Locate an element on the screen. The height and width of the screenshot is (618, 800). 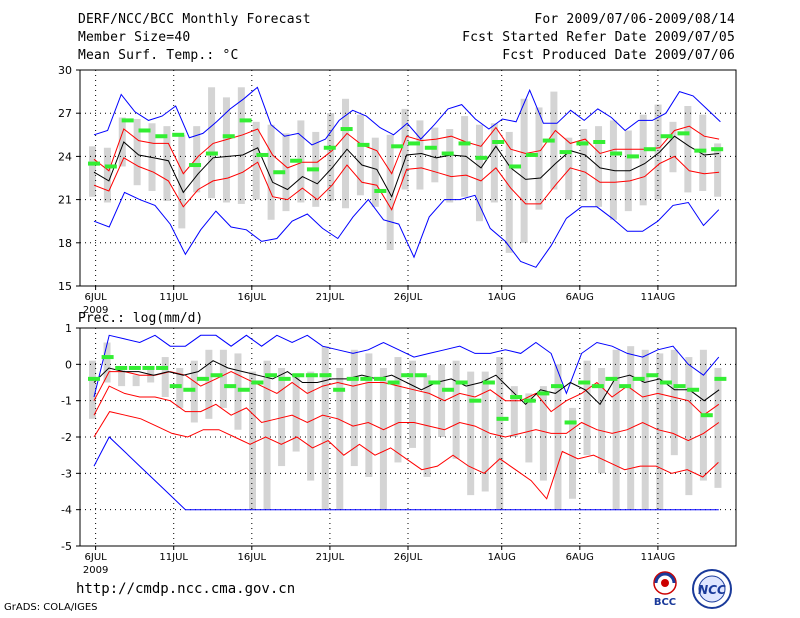
precipitation-year-label: 2009 is located at coordinates (95, 570).